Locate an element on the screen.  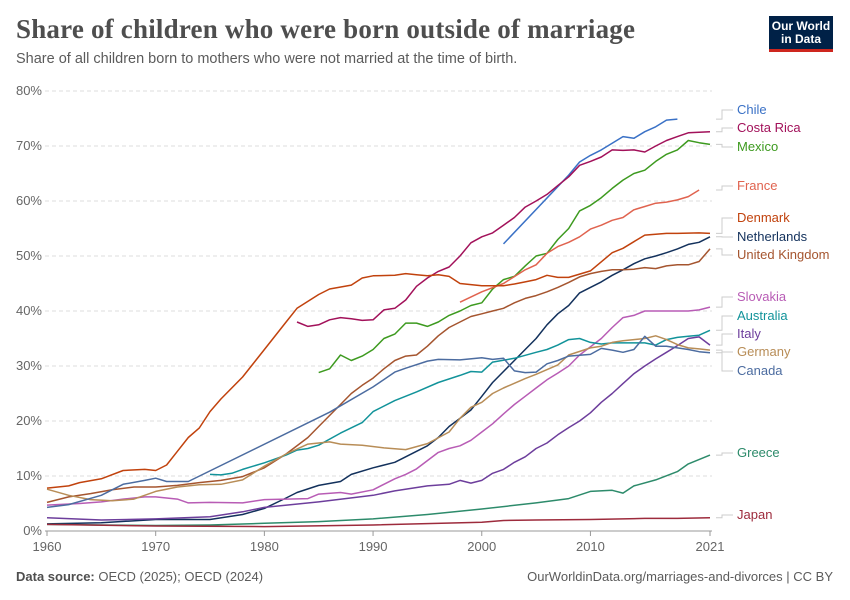
owid-logo: Our World in Data is located at coordinates (801, 34).